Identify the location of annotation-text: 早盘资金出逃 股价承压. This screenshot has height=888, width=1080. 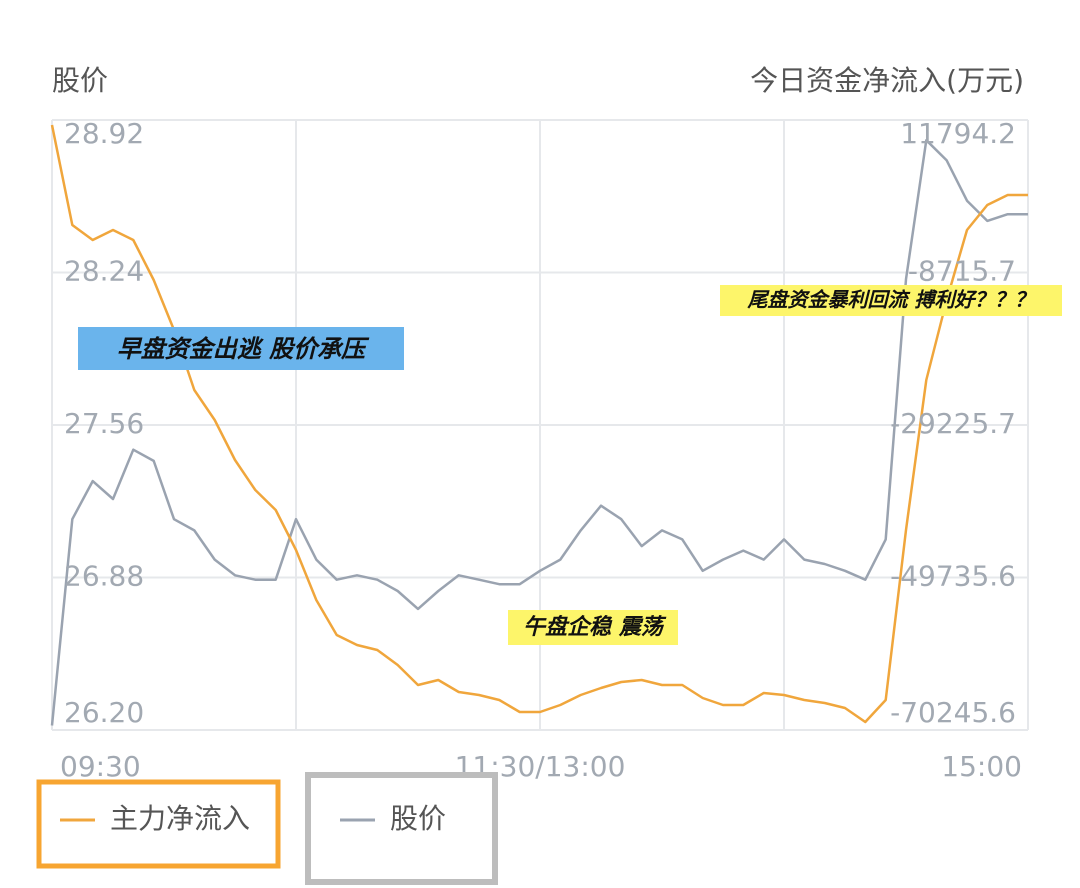
(243, 349).